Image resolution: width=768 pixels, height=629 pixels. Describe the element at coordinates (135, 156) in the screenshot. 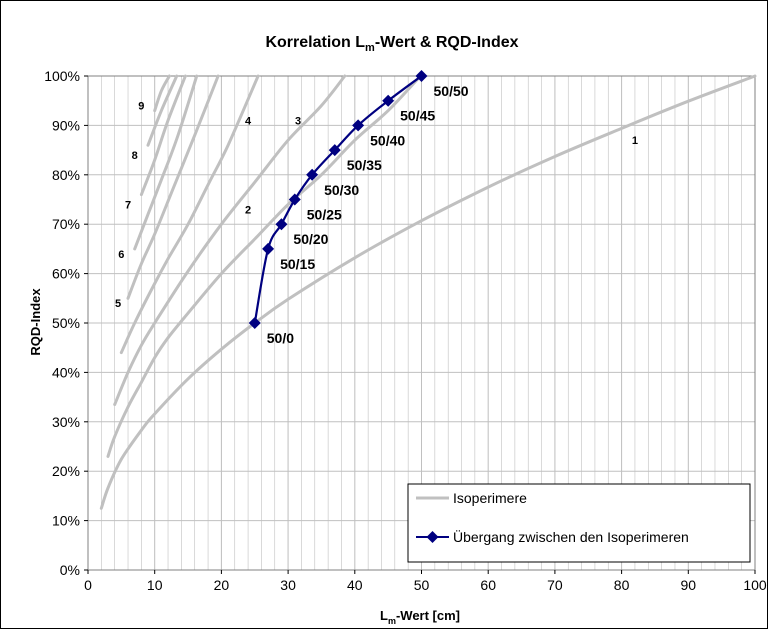

I see `curve-label-8: 8` at that location.